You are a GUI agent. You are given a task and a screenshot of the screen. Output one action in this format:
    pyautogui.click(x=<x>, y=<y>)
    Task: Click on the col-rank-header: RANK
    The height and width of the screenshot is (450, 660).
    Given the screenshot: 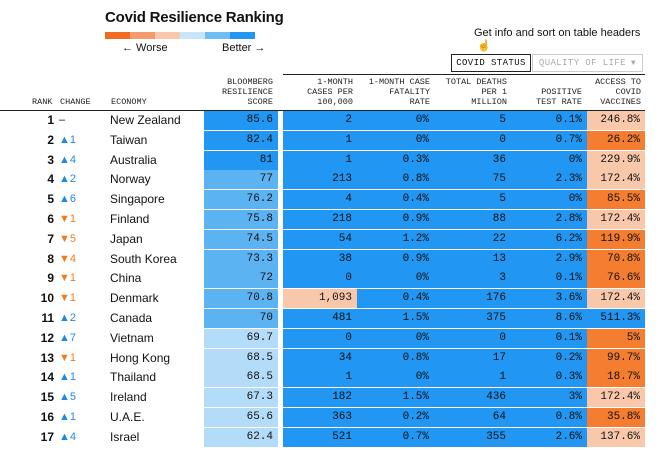 What is the action you would take?
    pyautogui.click(x=42, y=102)
    